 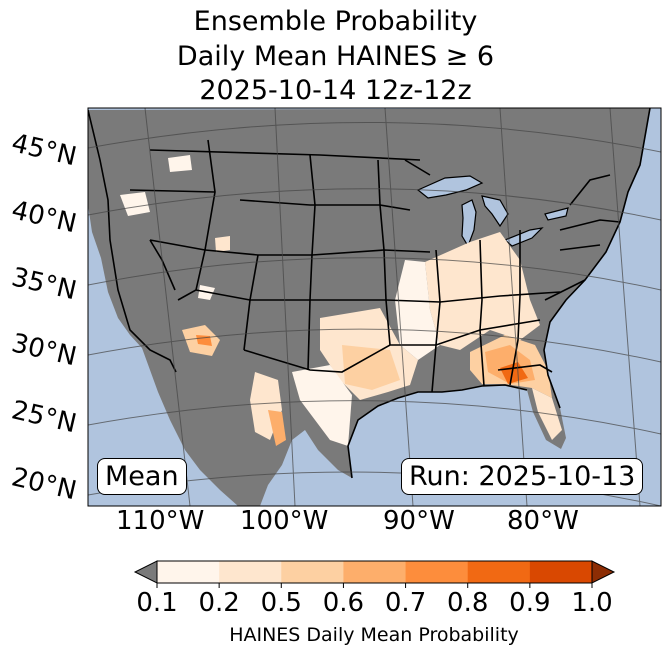 I want to click on title-line-2: Daily Mean HAINES ≥ 6, so click(x=335, y=56).